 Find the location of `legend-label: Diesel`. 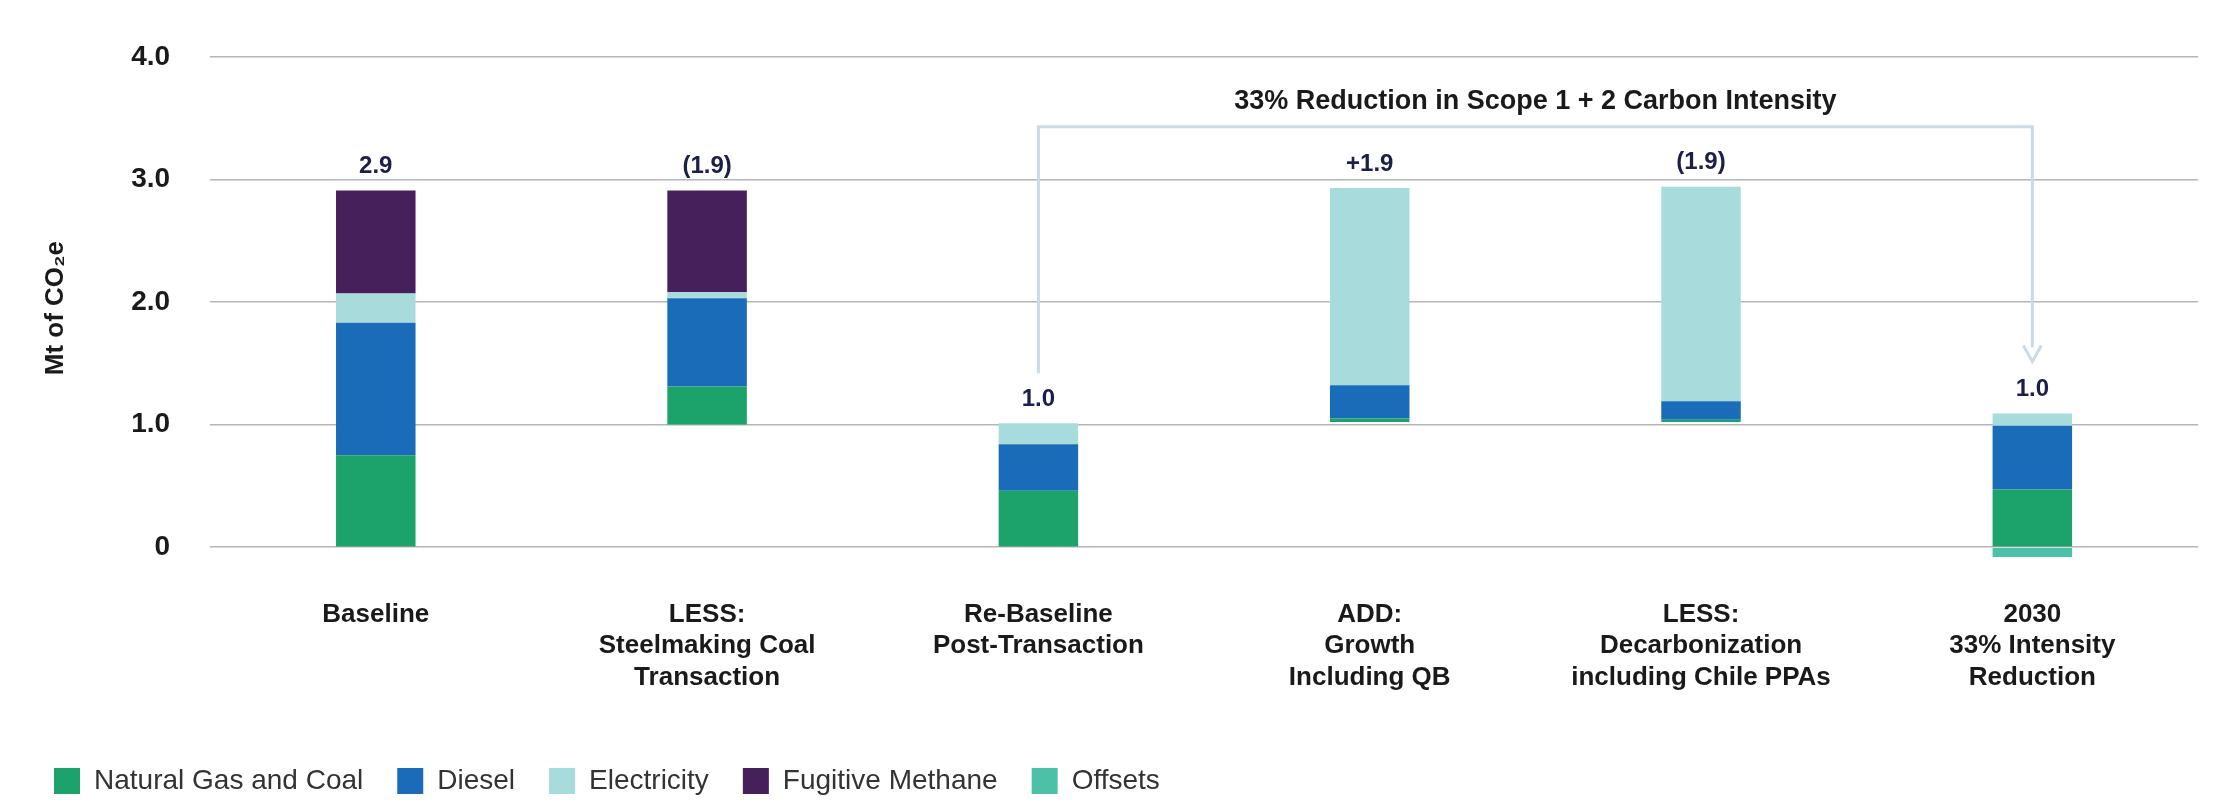

legend-label: Diesel is located at coordinates (476, 779).